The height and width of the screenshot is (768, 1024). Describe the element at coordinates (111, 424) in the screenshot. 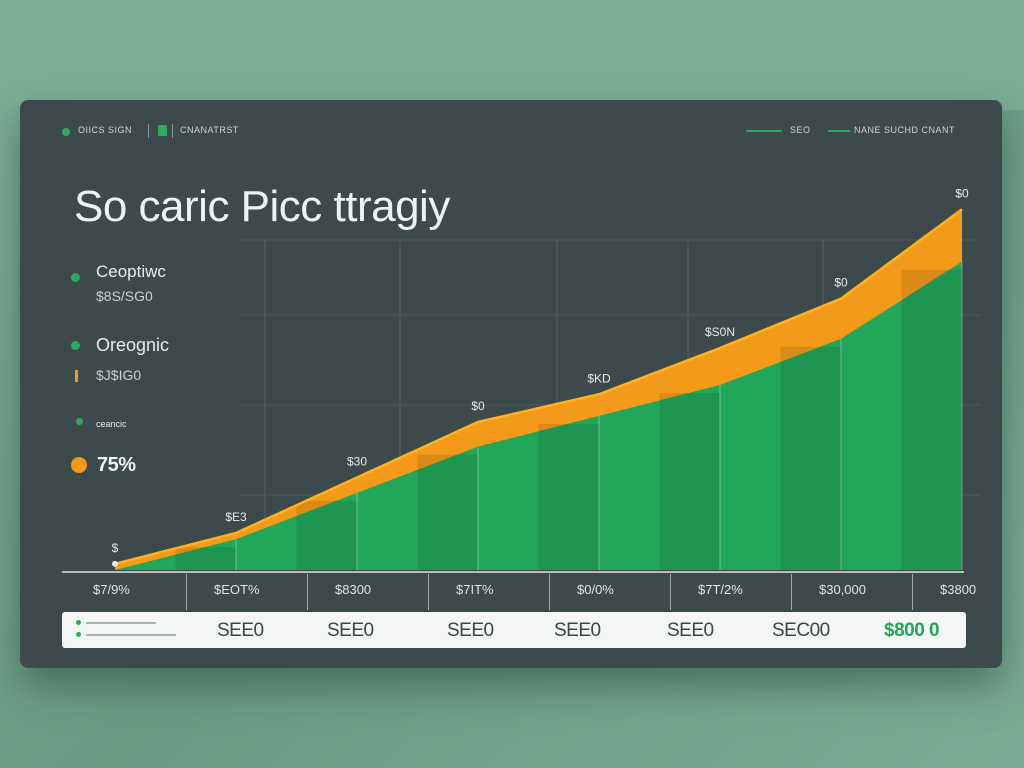

I see `metric-label-3: ceancic` at that location.